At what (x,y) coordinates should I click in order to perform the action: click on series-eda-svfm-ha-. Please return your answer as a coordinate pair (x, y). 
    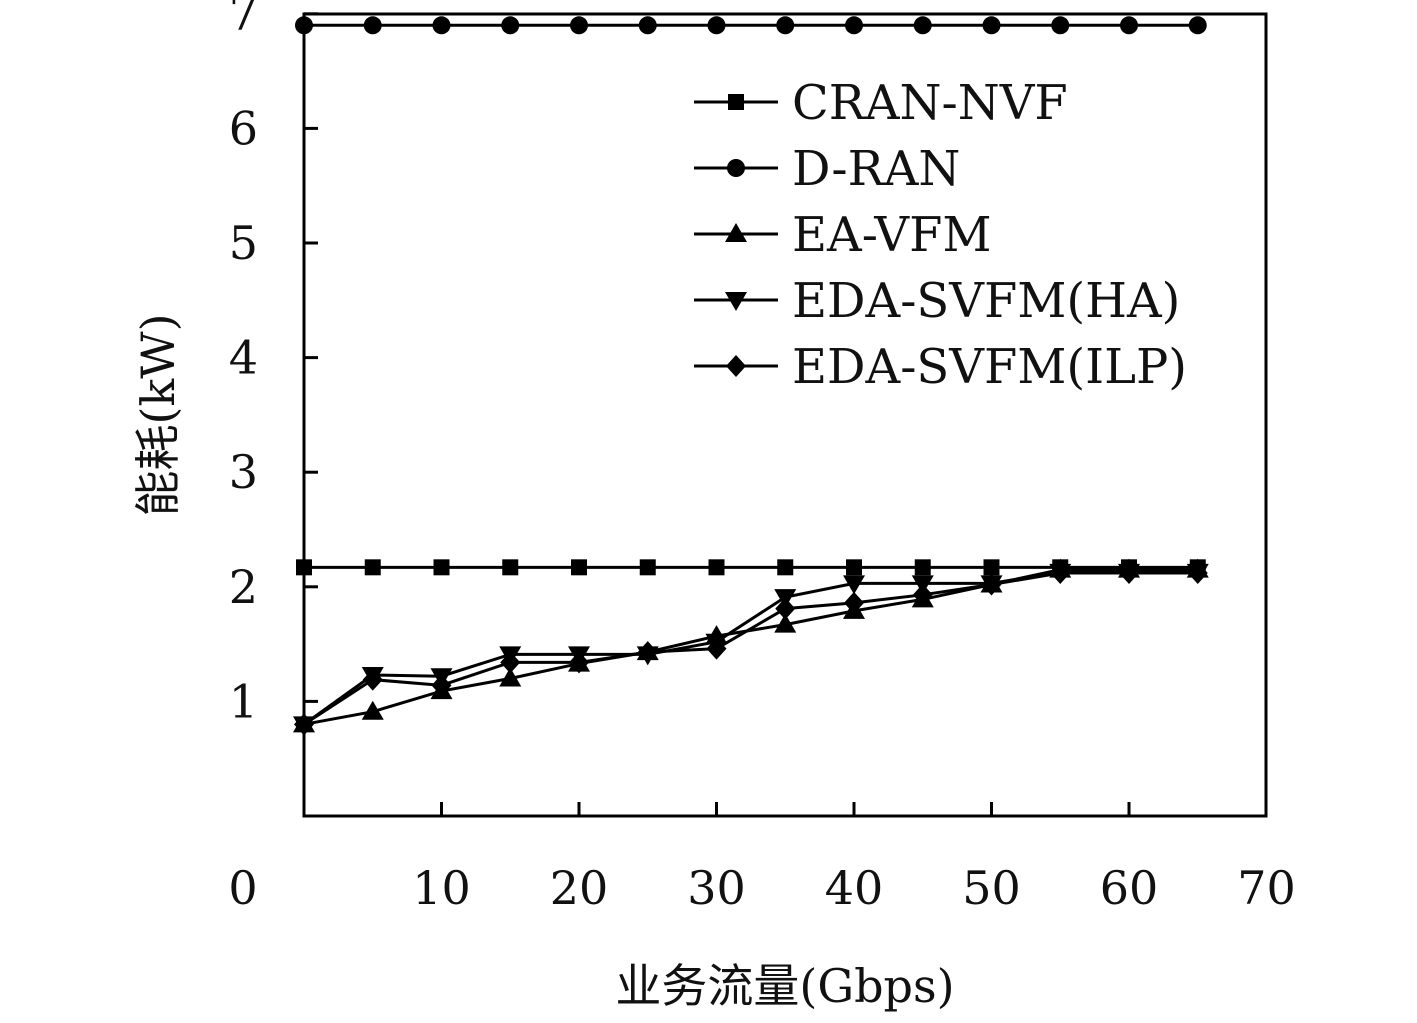
    Looking at the image, I should click on (751, 649).